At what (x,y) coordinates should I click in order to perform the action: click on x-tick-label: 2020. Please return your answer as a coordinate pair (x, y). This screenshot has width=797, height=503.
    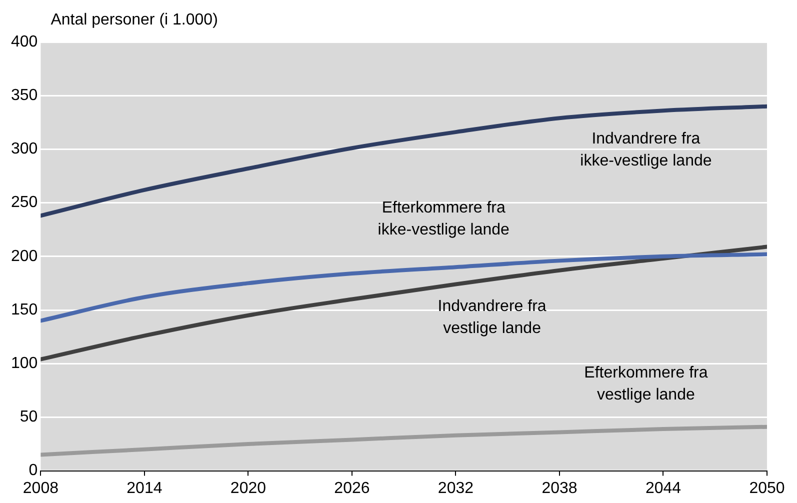
    Looking at the image, I should click on (248, 488).